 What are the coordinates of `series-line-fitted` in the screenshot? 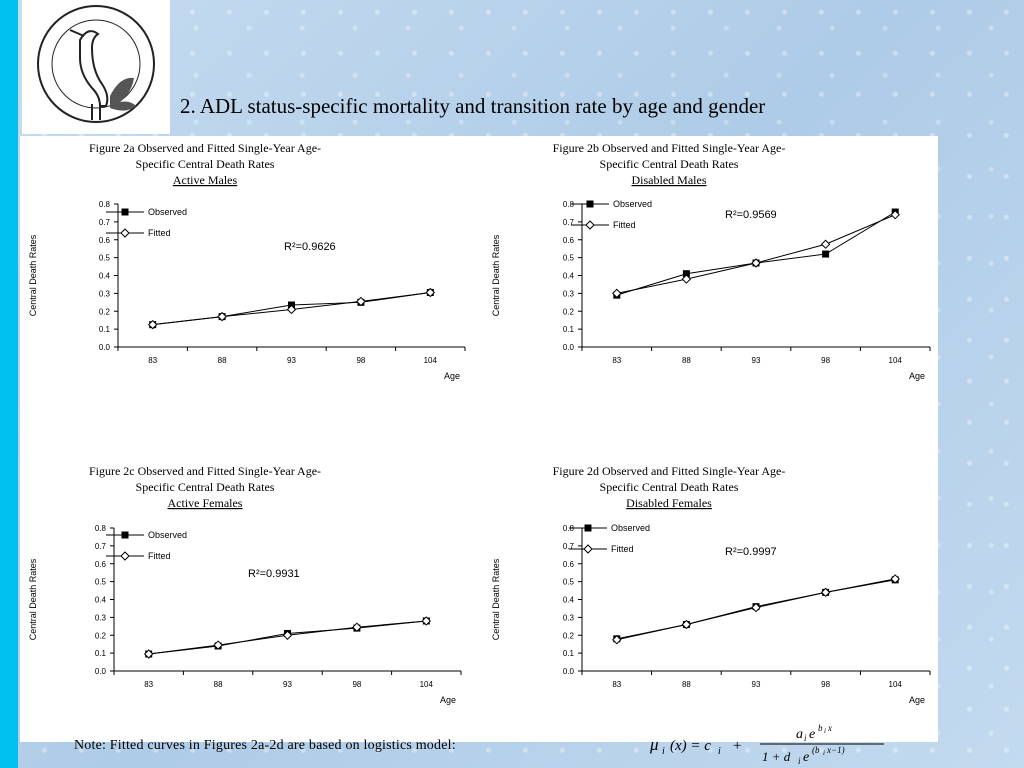 It's located at (756, 254).